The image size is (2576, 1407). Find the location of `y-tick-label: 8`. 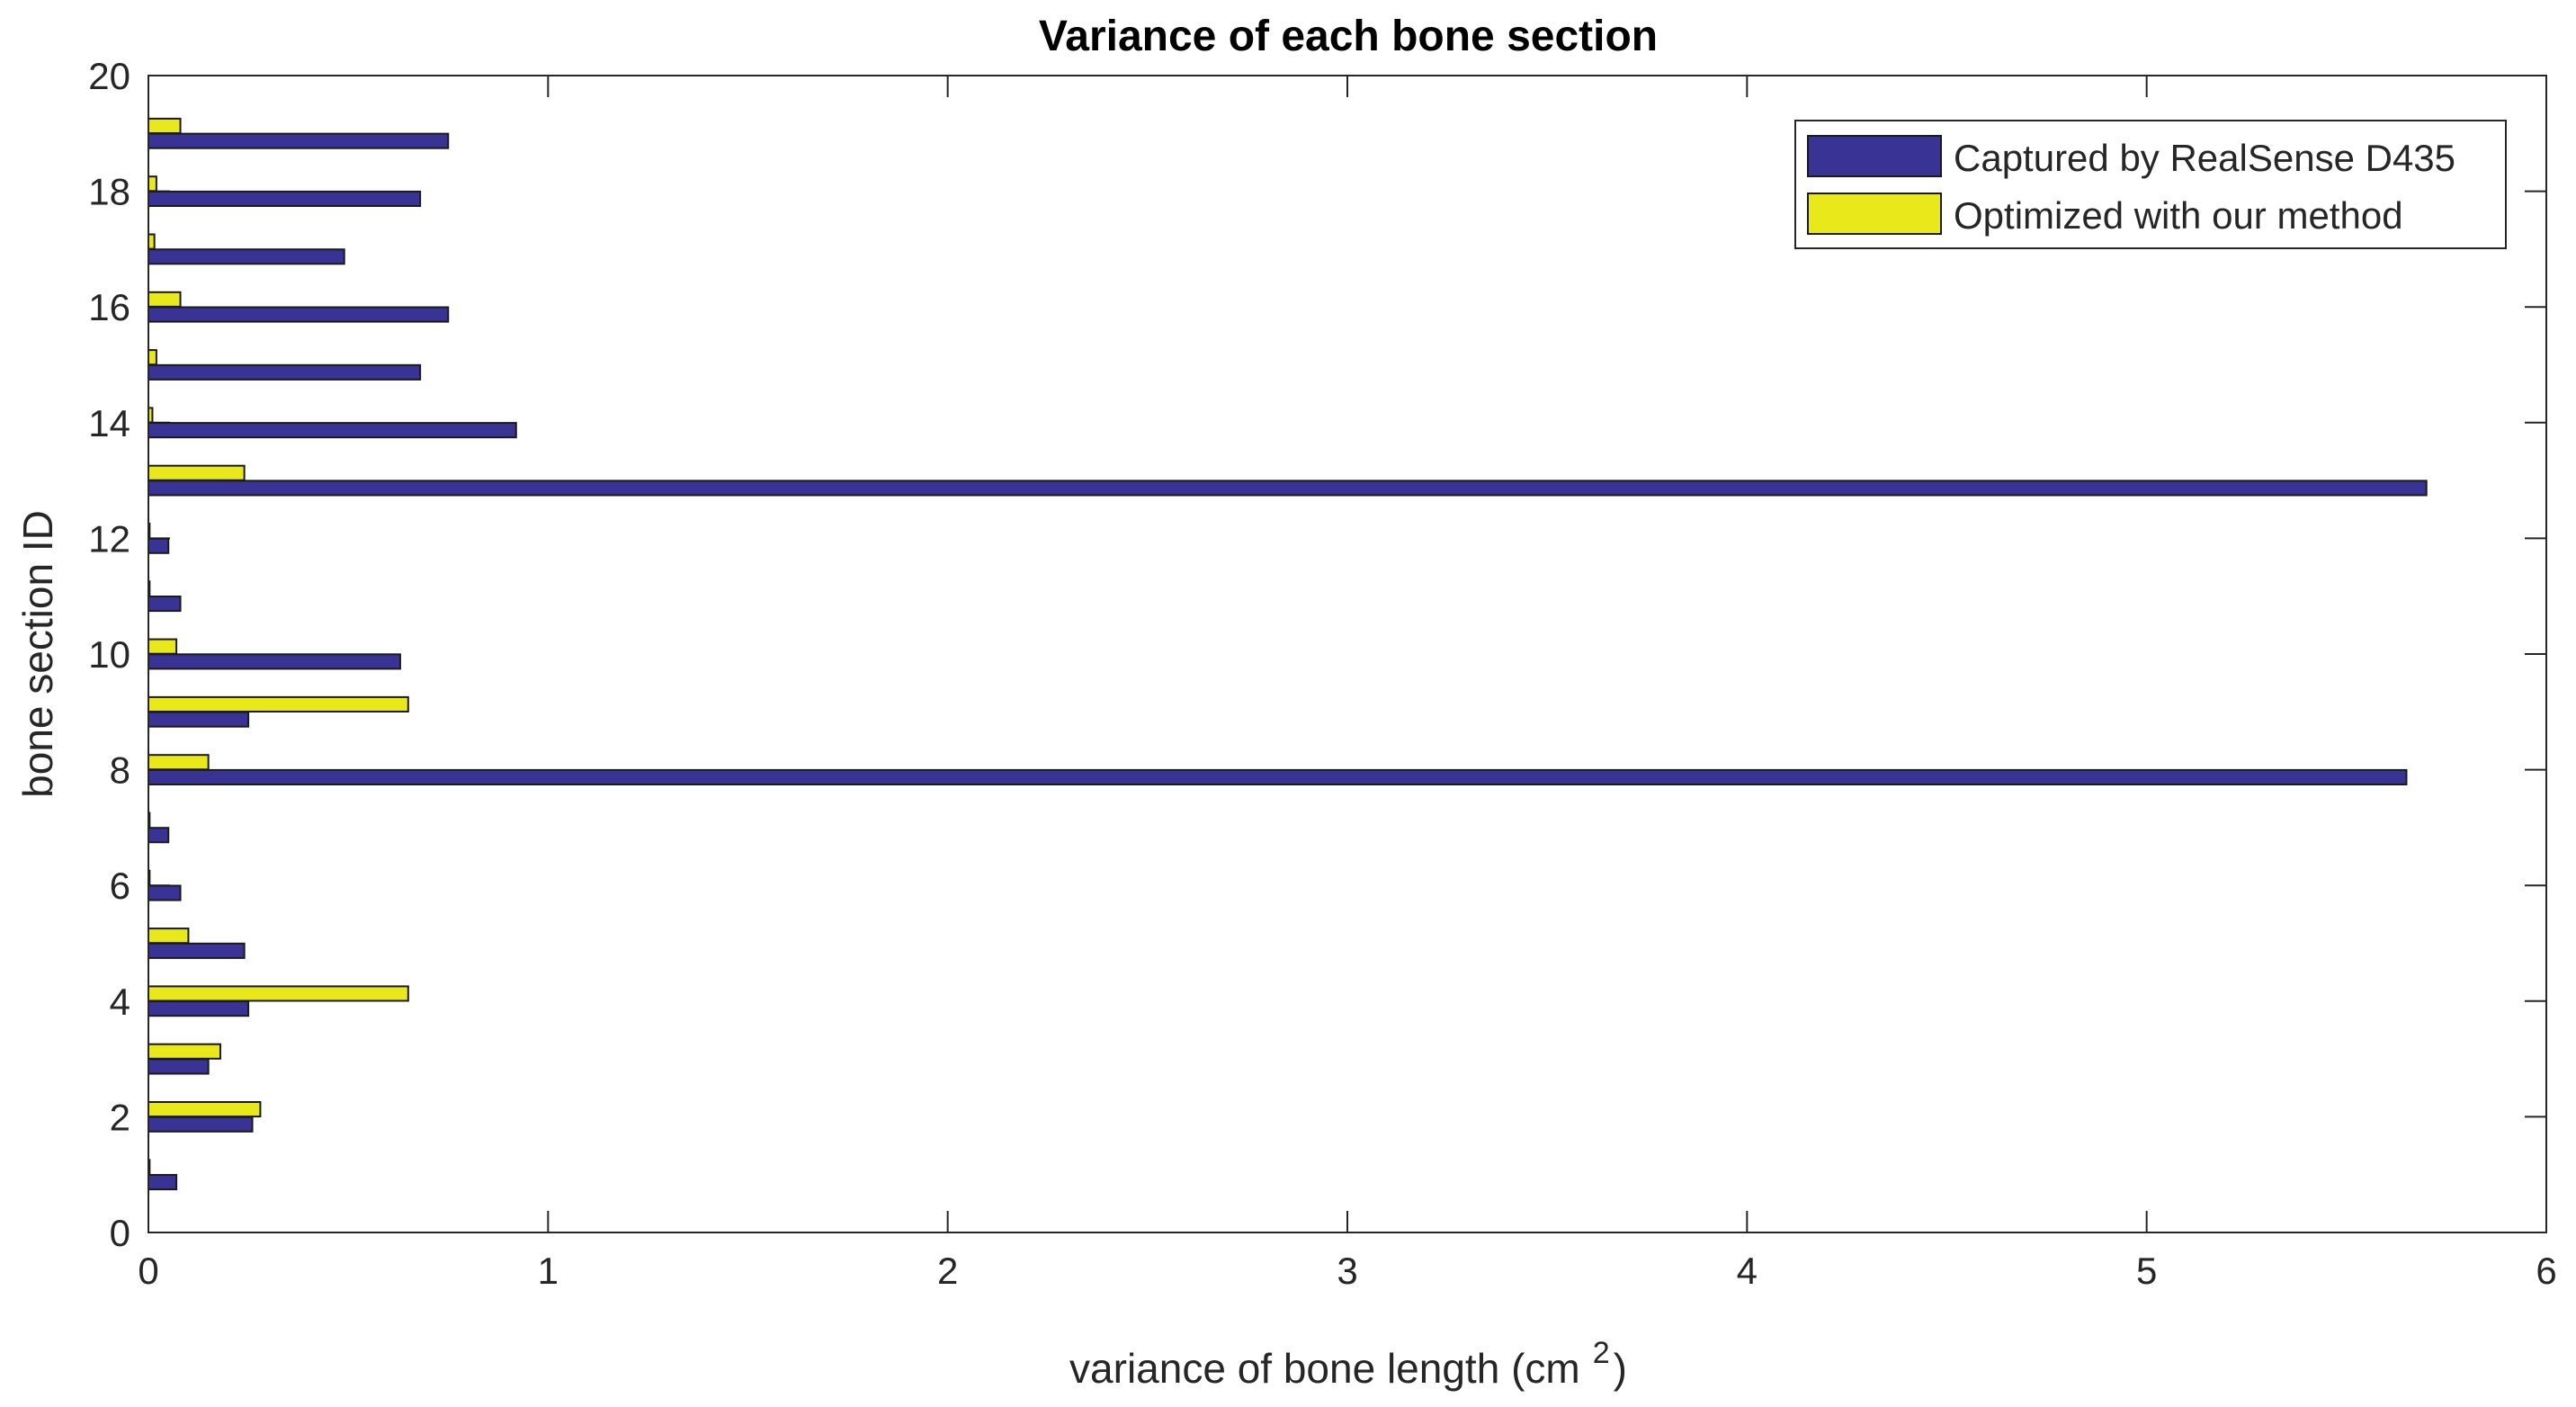

y-tick-label: 8 is located at coordinates (120, 771).